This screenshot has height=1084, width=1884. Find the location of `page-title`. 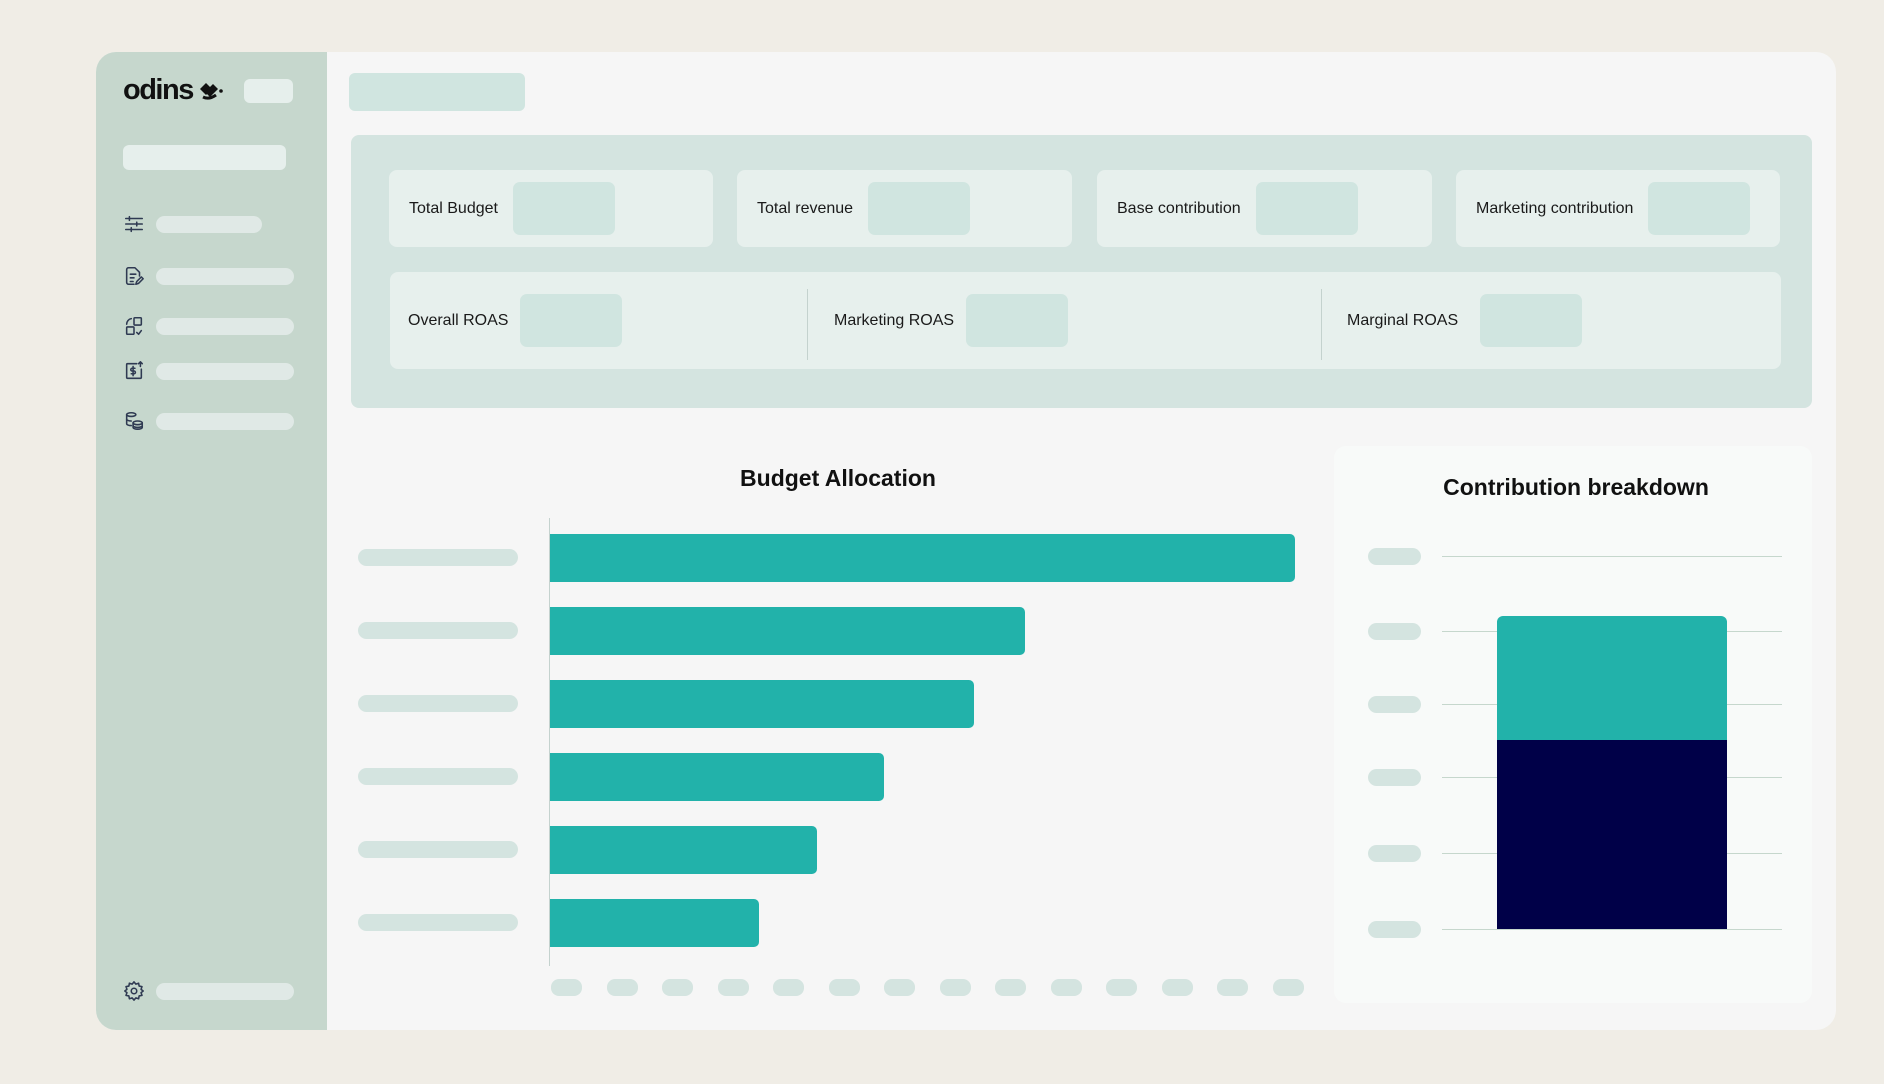

page-title is located at coordinates (437, 92).